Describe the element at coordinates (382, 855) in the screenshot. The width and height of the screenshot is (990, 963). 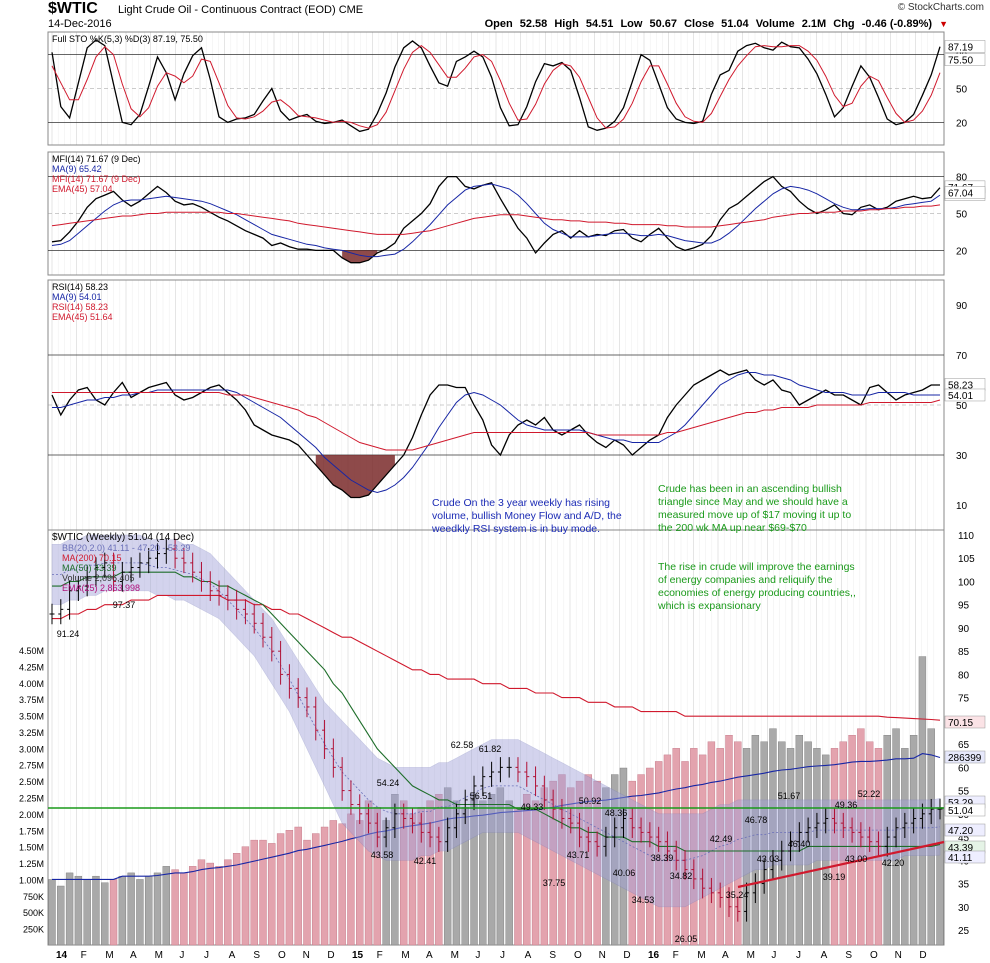
I see `price-annotation: 43.58` at that location.